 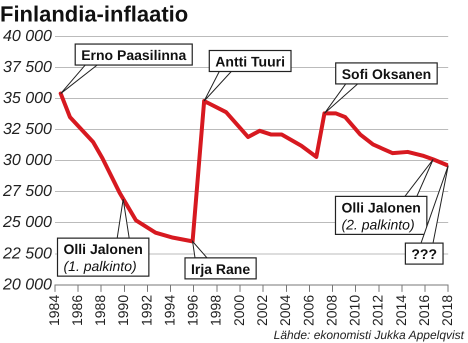 I want to click on y-tick-label: 40 000, so click(x=27, y=36).